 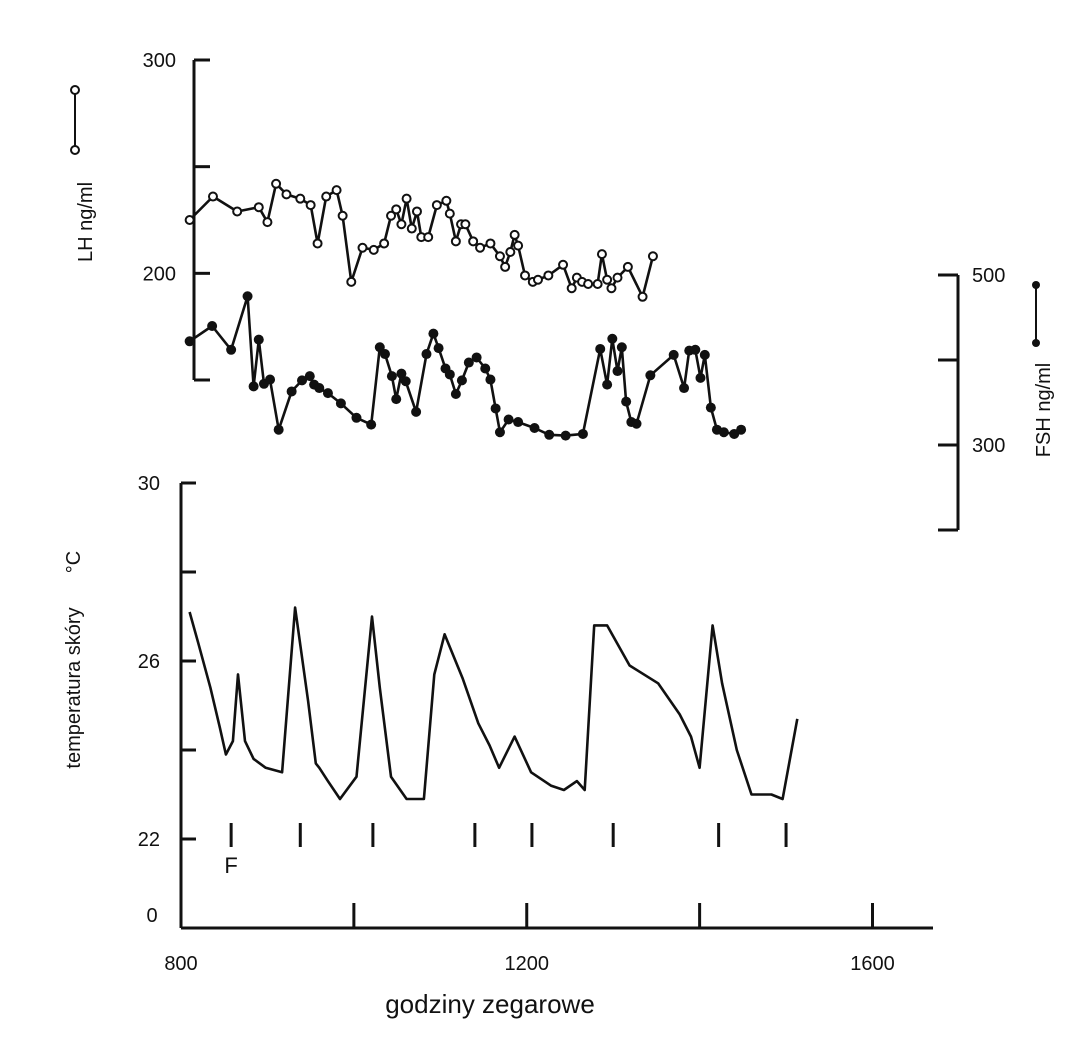 What do you see at coordinates (508, 835) in the screenshot?
I see `pulse-markers` at bounding box center [508, 835].